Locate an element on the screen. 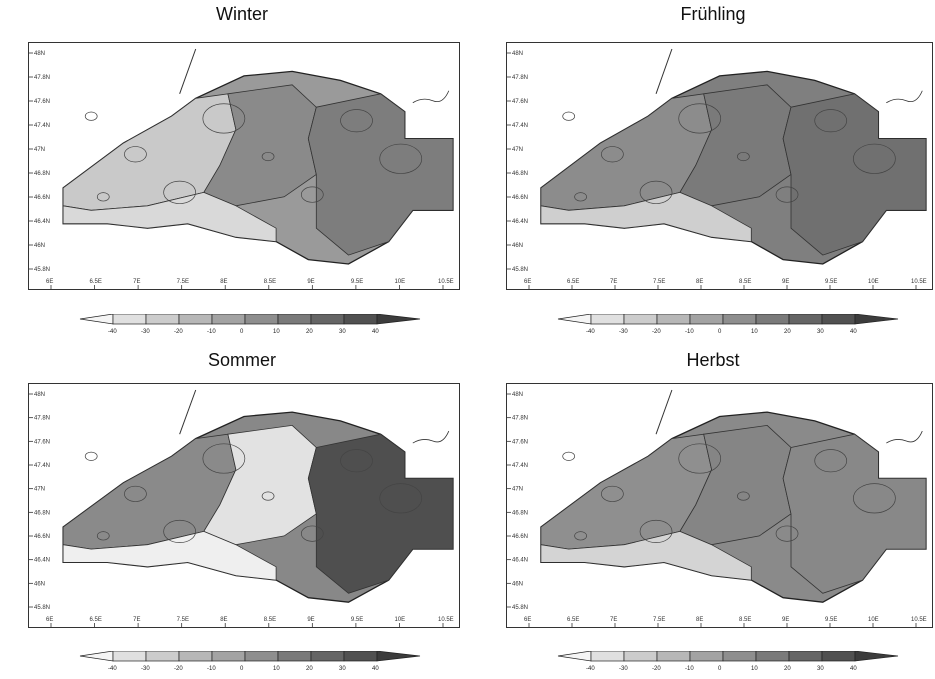  region-east is located at coordinates (380, 174).